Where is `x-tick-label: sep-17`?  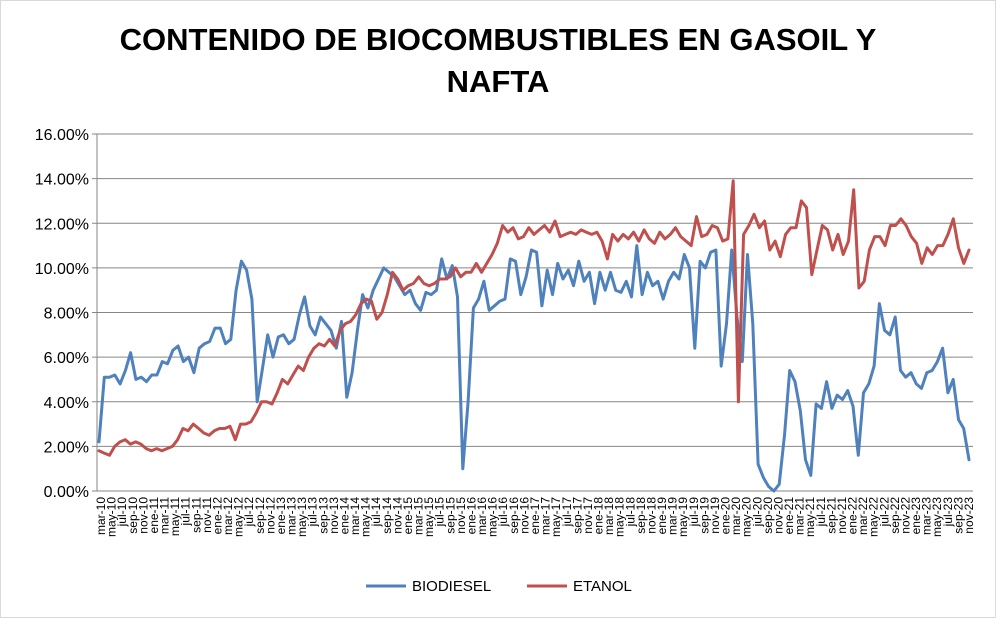
x-tick-label: sep-17 is located at coordinates (577, 515).